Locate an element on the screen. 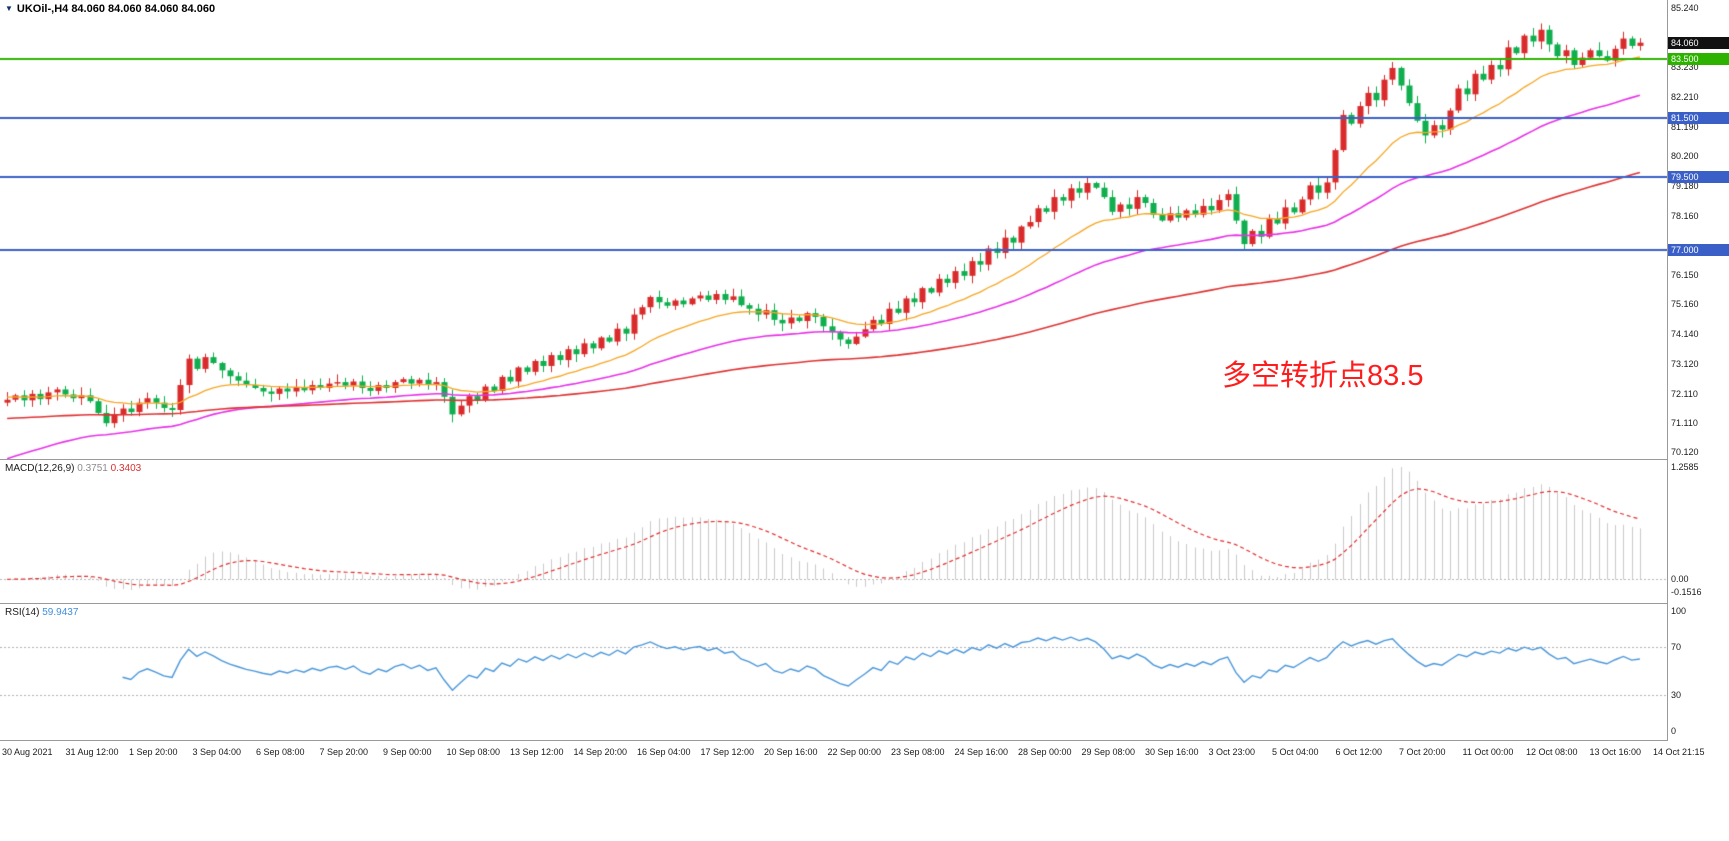 This screenshot has width=1729, height=841. rsi-value: 59.9437 is located at coordinates (60, 612).